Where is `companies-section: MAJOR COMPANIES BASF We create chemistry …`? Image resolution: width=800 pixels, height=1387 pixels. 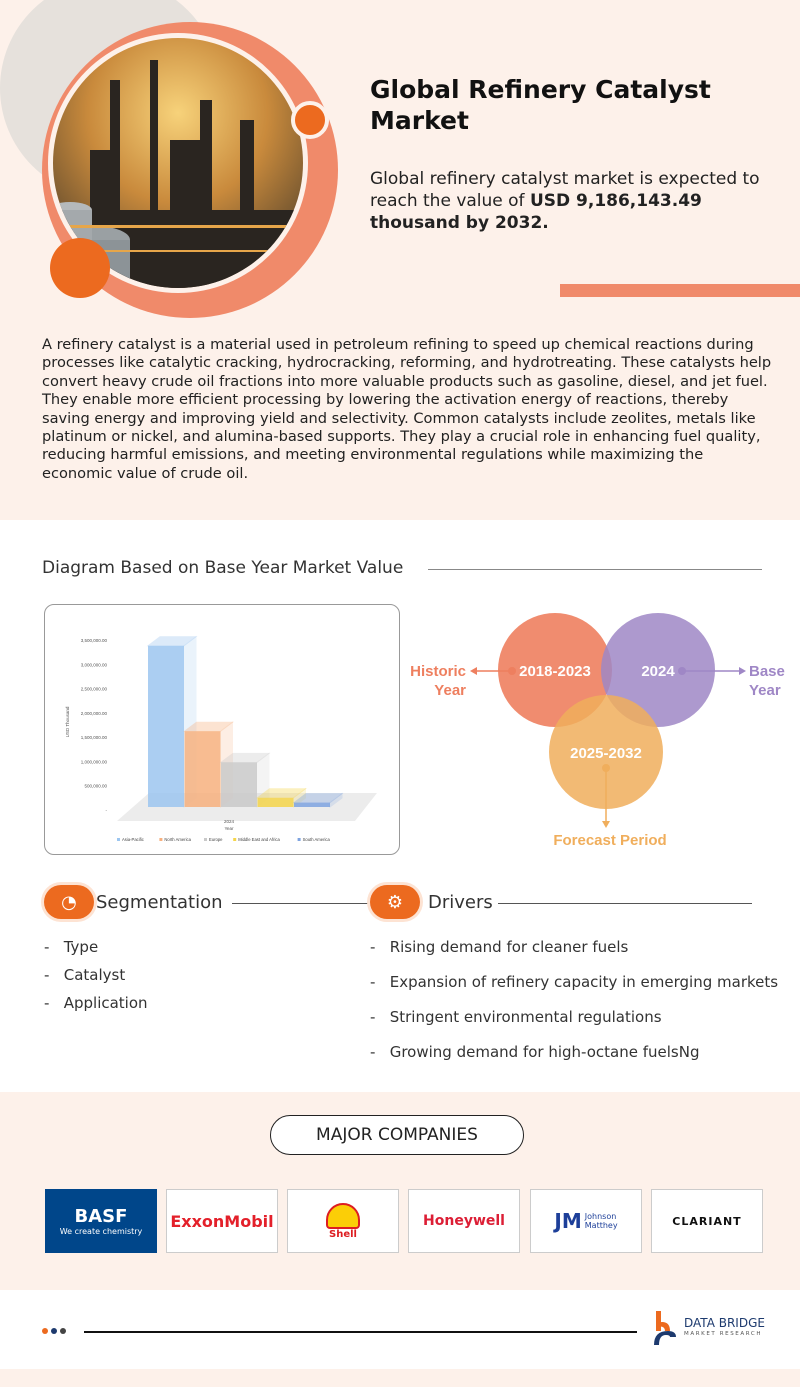
companies-section: MAJOR COMPANIES BASF We create chemistry … is located at coordinates (400, 1191).